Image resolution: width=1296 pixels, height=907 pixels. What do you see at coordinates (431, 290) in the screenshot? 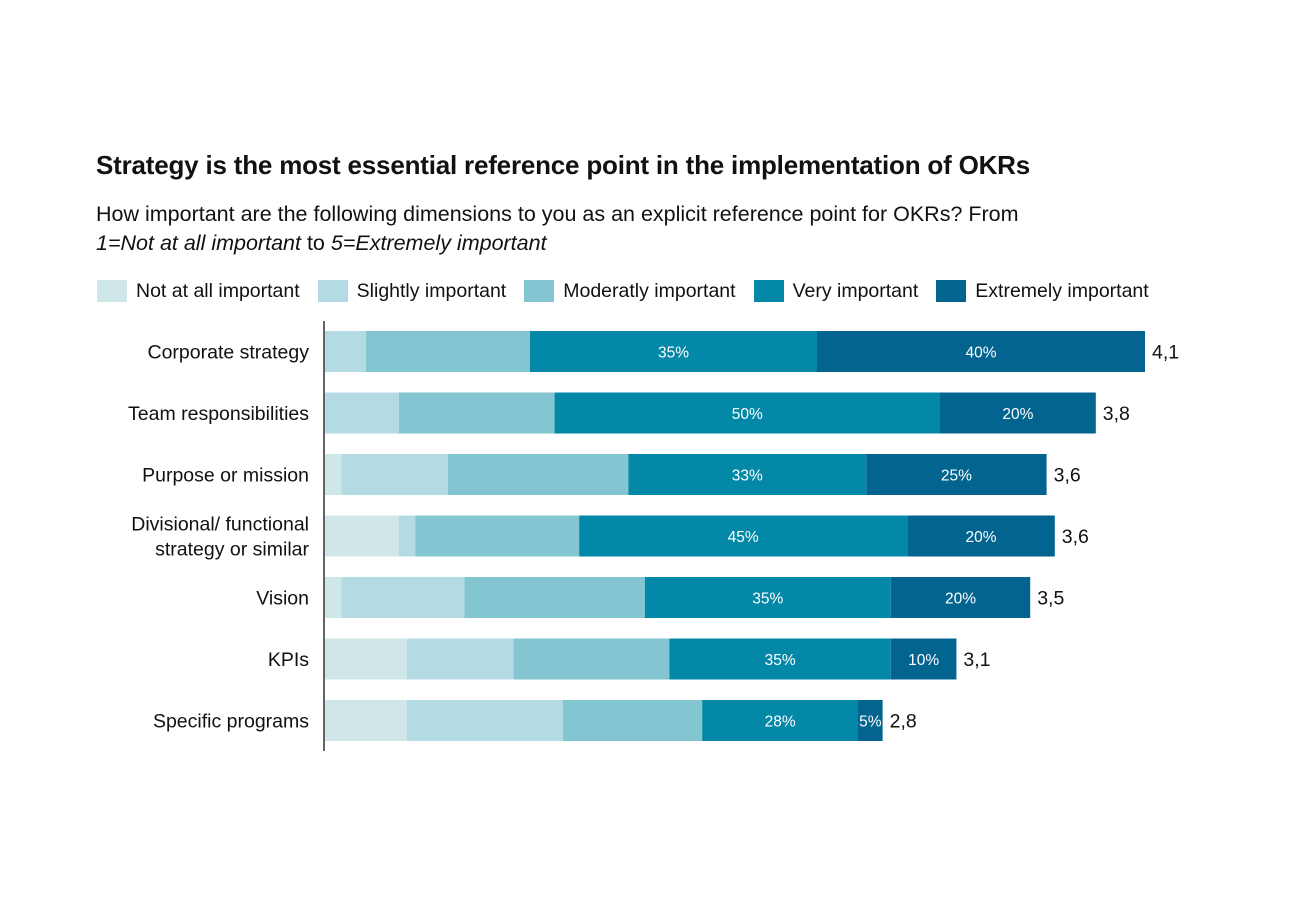
I see `legend-label: Slightly important` at bounding box center [431, 290].